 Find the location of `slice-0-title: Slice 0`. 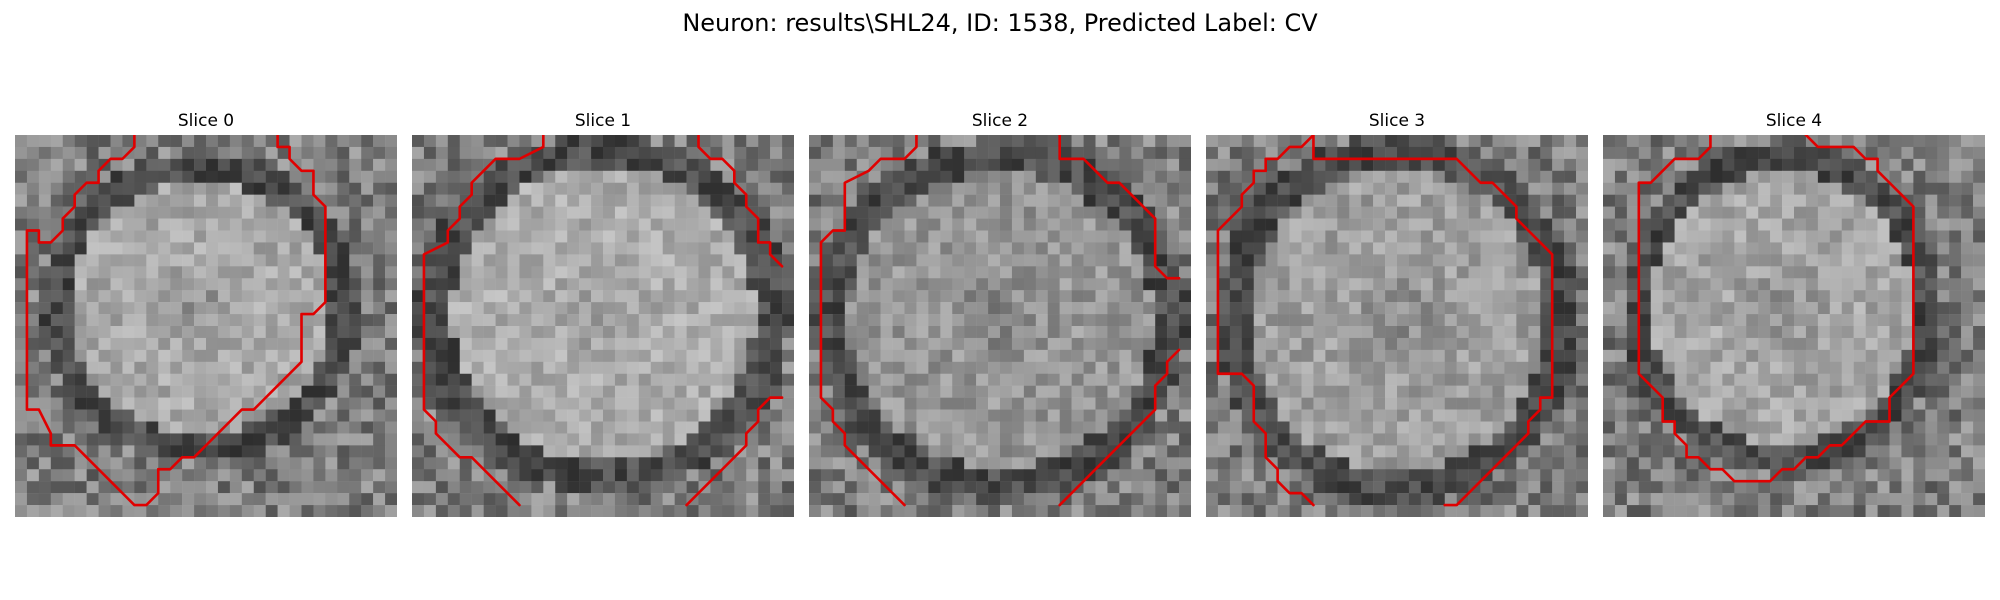

slice-0-title: Slice 0 is located at coordinates (206, 121).